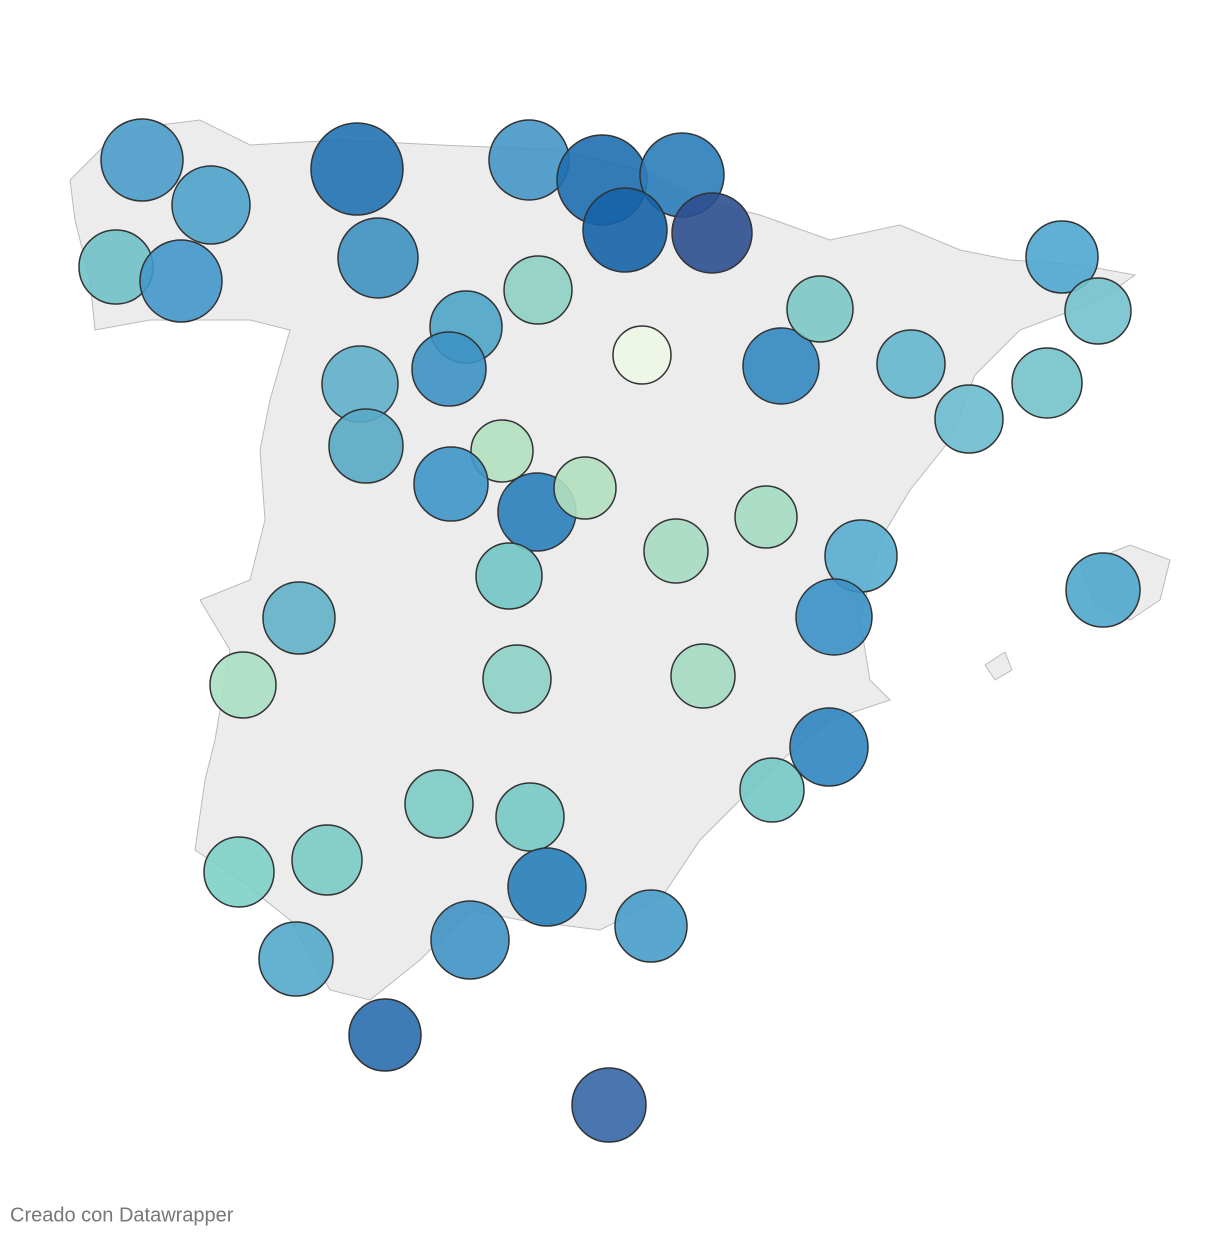 This screenshot has width=1220, height=1240. What do you see at coordinates (998, 666) in the screenshot?
I see `island` at bounding box center [998, 666].